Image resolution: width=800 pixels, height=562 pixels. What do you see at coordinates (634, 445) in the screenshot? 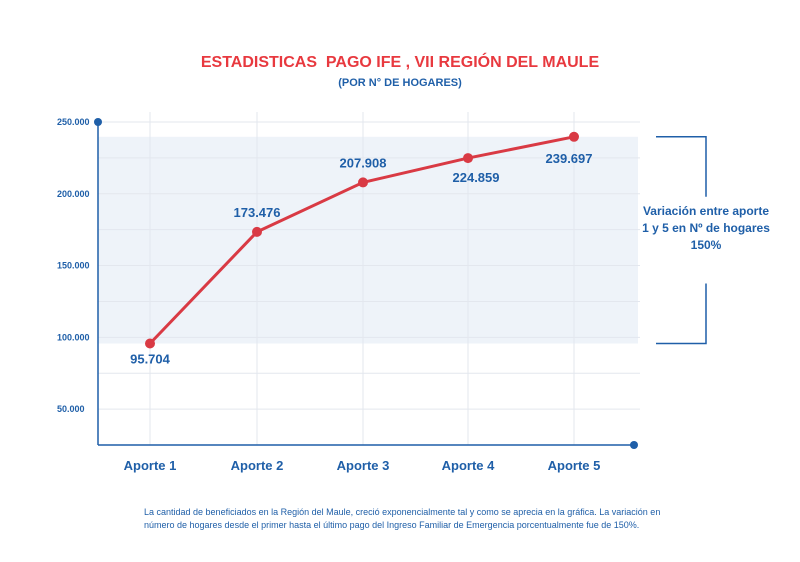
I see `x-axis-end-dot` at bounding box center [634, 445].